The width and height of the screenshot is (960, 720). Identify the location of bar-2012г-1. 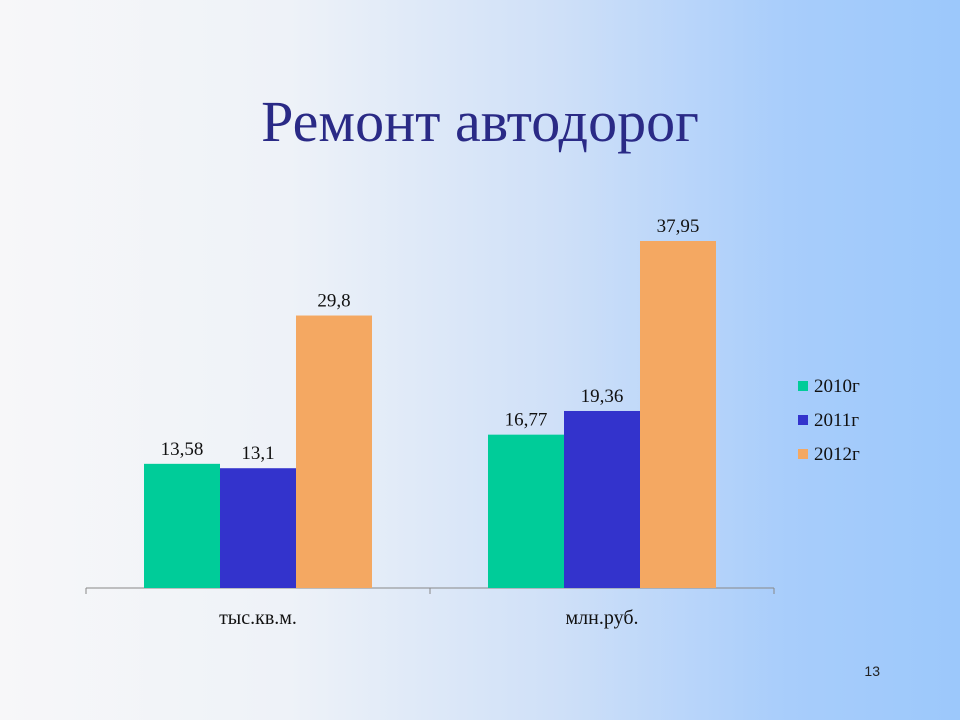
(678, 414).